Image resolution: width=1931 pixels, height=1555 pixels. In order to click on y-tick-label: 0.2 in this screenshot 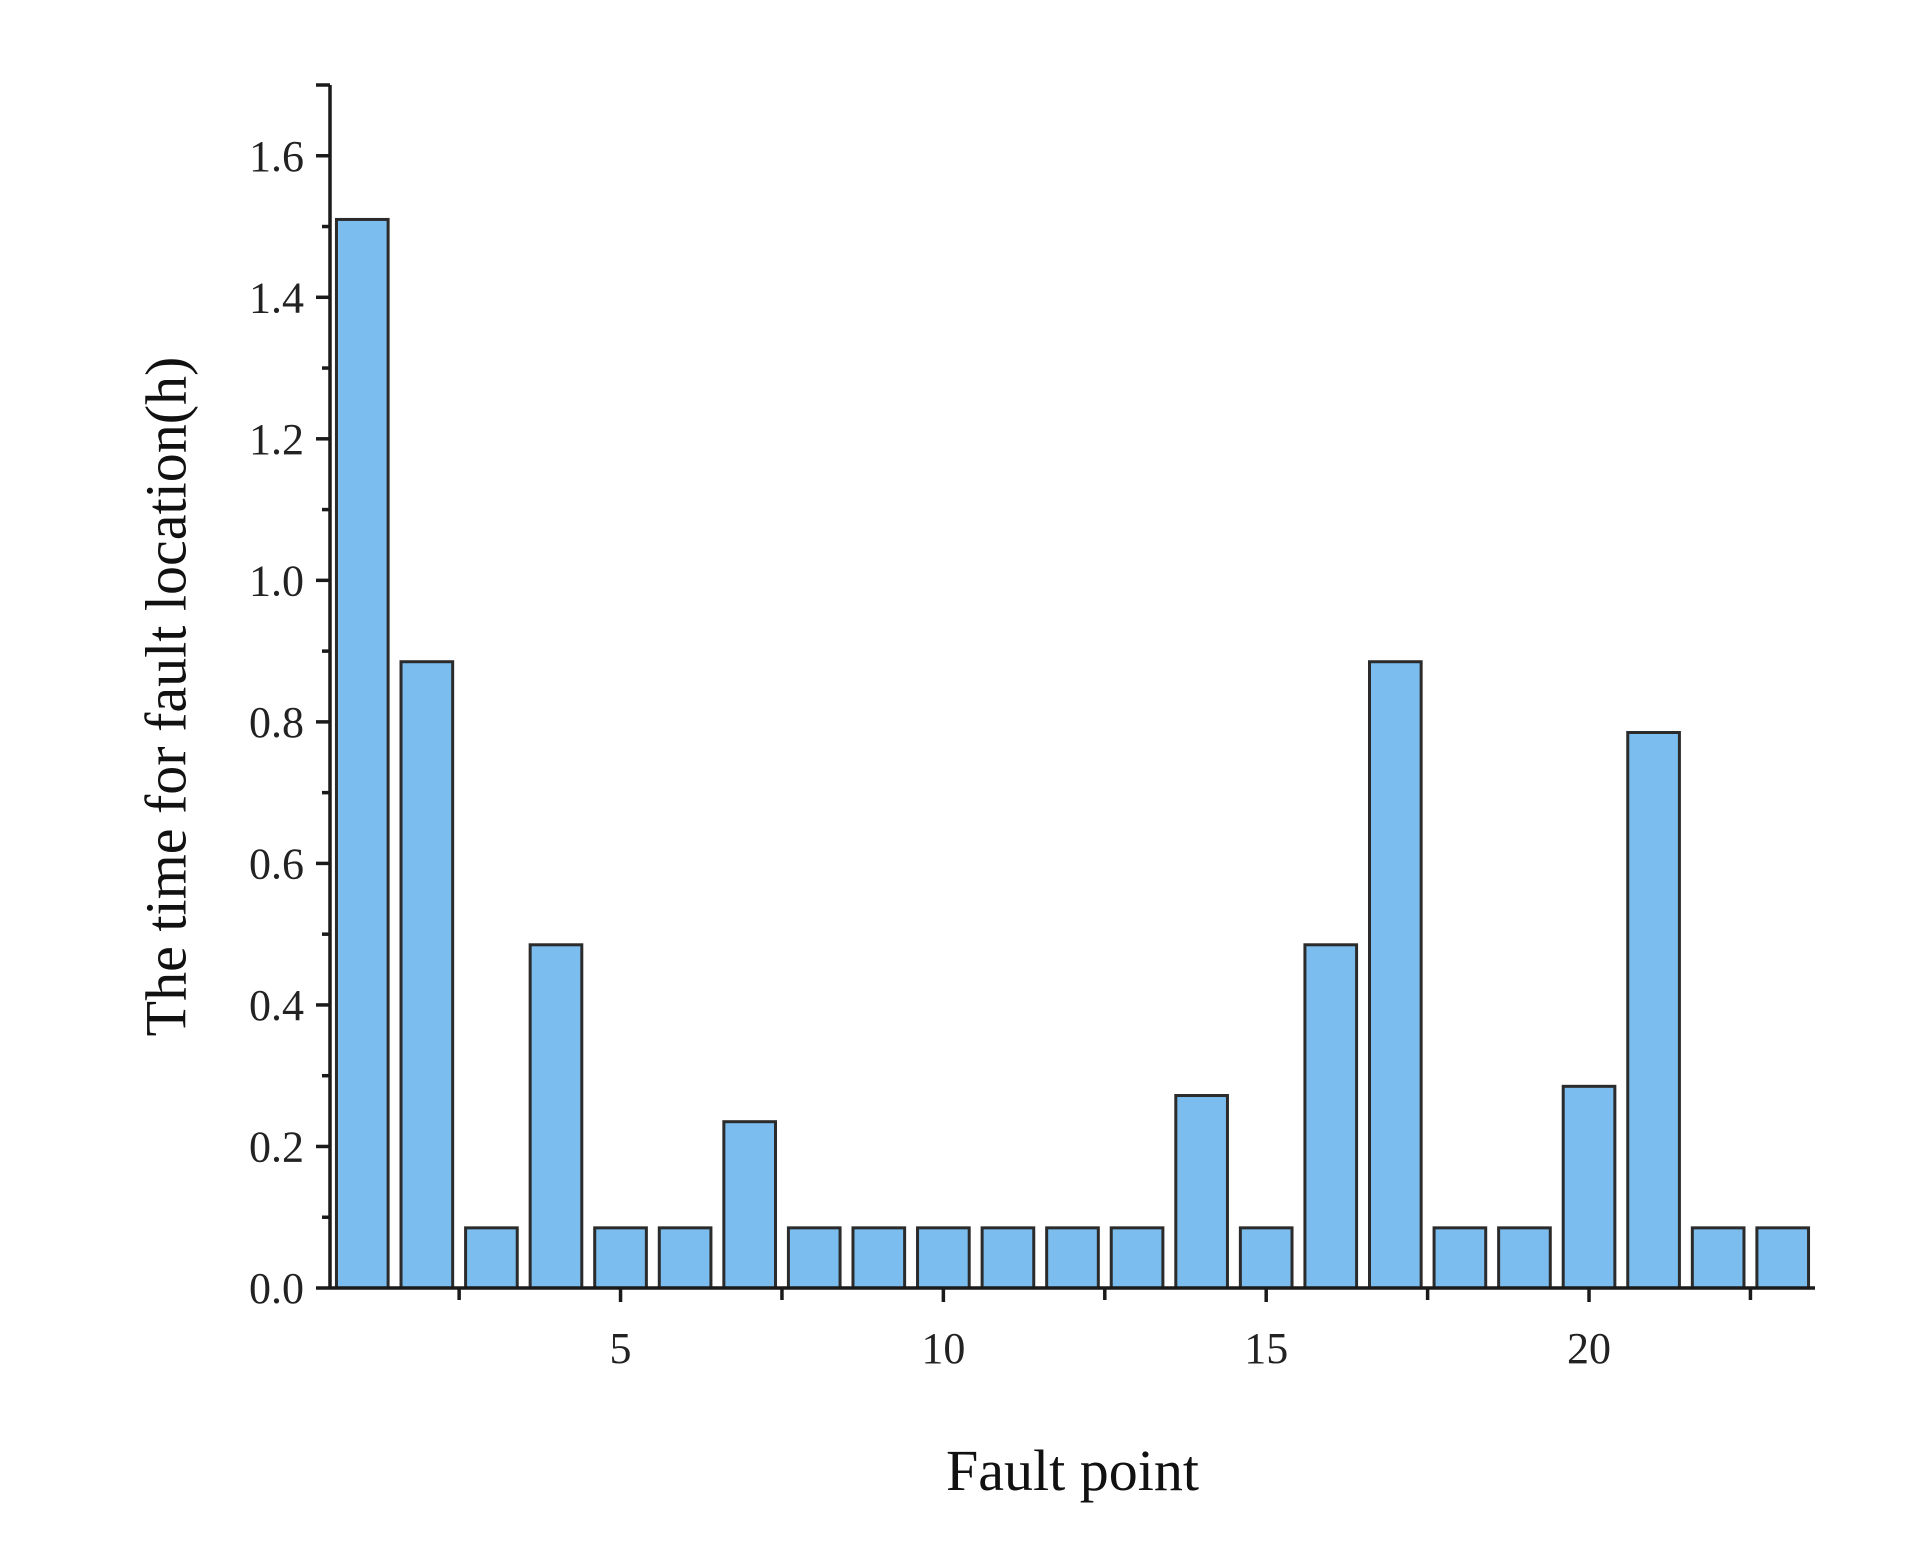, I will do `click(276, 1146)`.